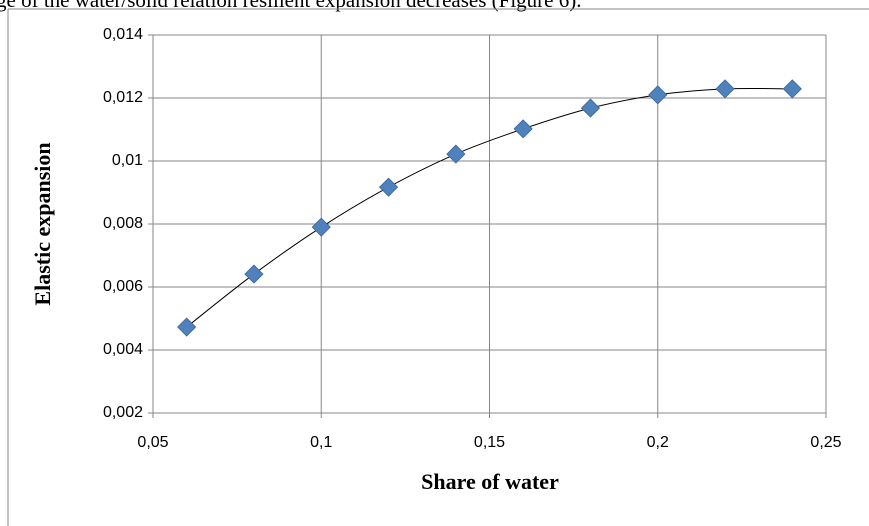  What do you see at coordinates (321, 442) in the screenshot?
I see `x-tick-label: 0,1` at bounding box center [321, 442].